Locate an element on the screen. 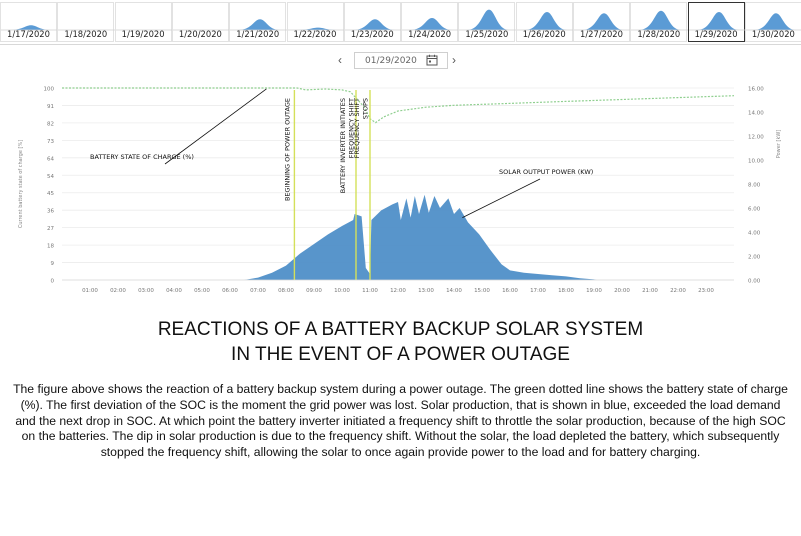 The height and width of the screenshot is (536, 801). date-tab: 1/20/2020 is located at coordinates (200, 22).